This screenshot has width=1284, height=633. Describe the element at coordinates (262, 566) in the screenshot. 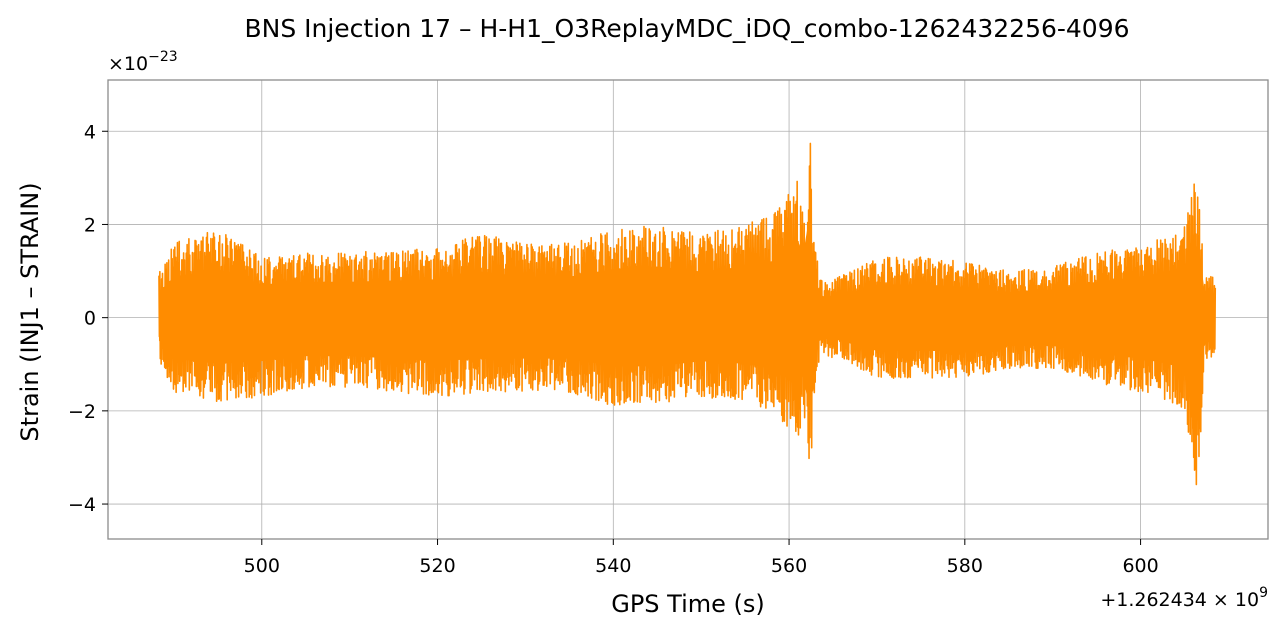

I see `x-tick-label: 500` at that location.